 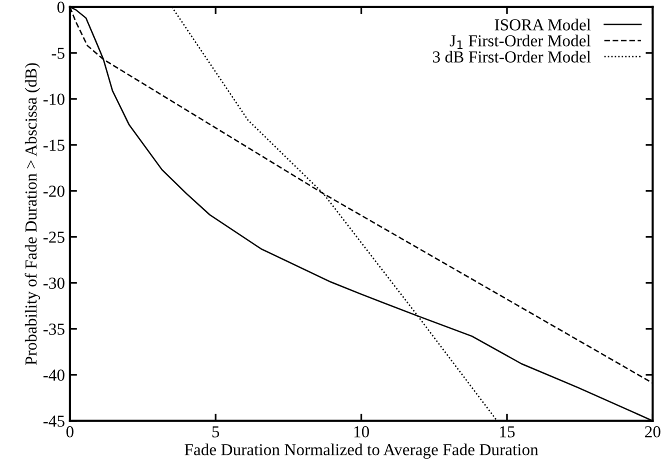 What do you see at coordinates (32, 214) in the screenshot?
I see `y-axis-title: Probability of Fade Duration > Abscissa (dB)` at bounding box center [32, 214].